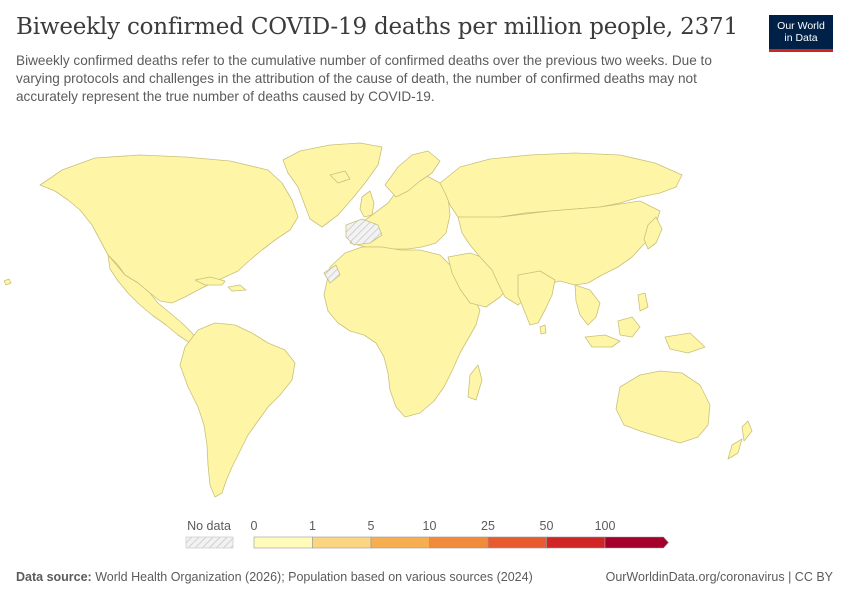 This screenshot has width=850, height=600. I want to click on region-new-guinea, so click(685, 343).